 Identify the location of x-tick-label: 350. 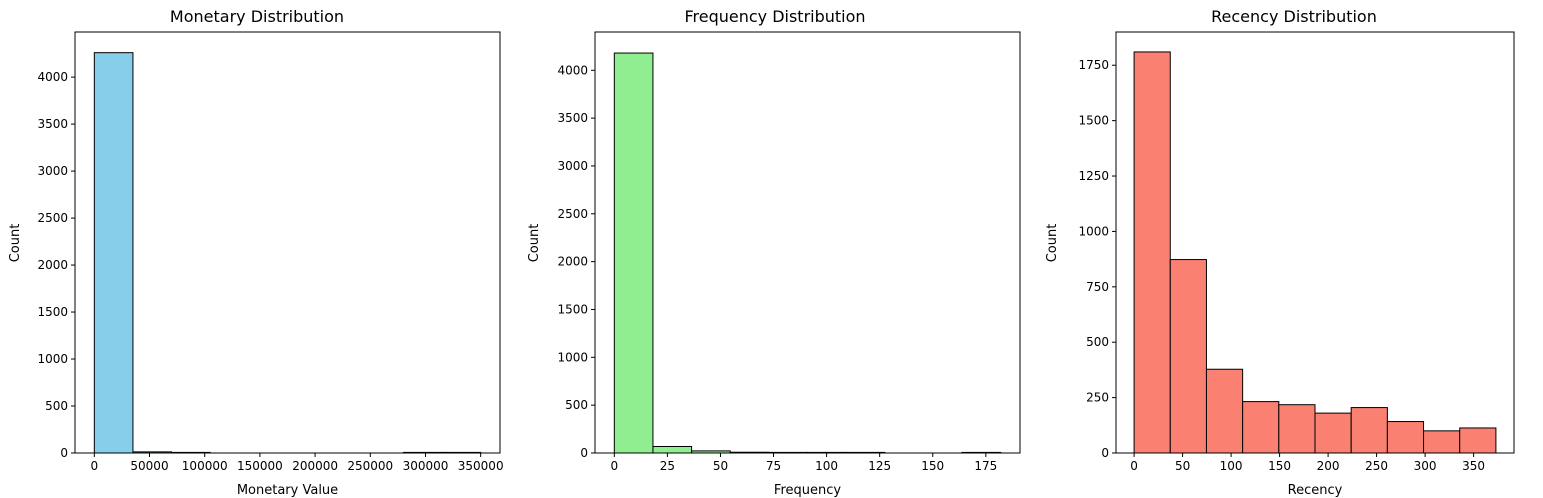
(1473, 466).